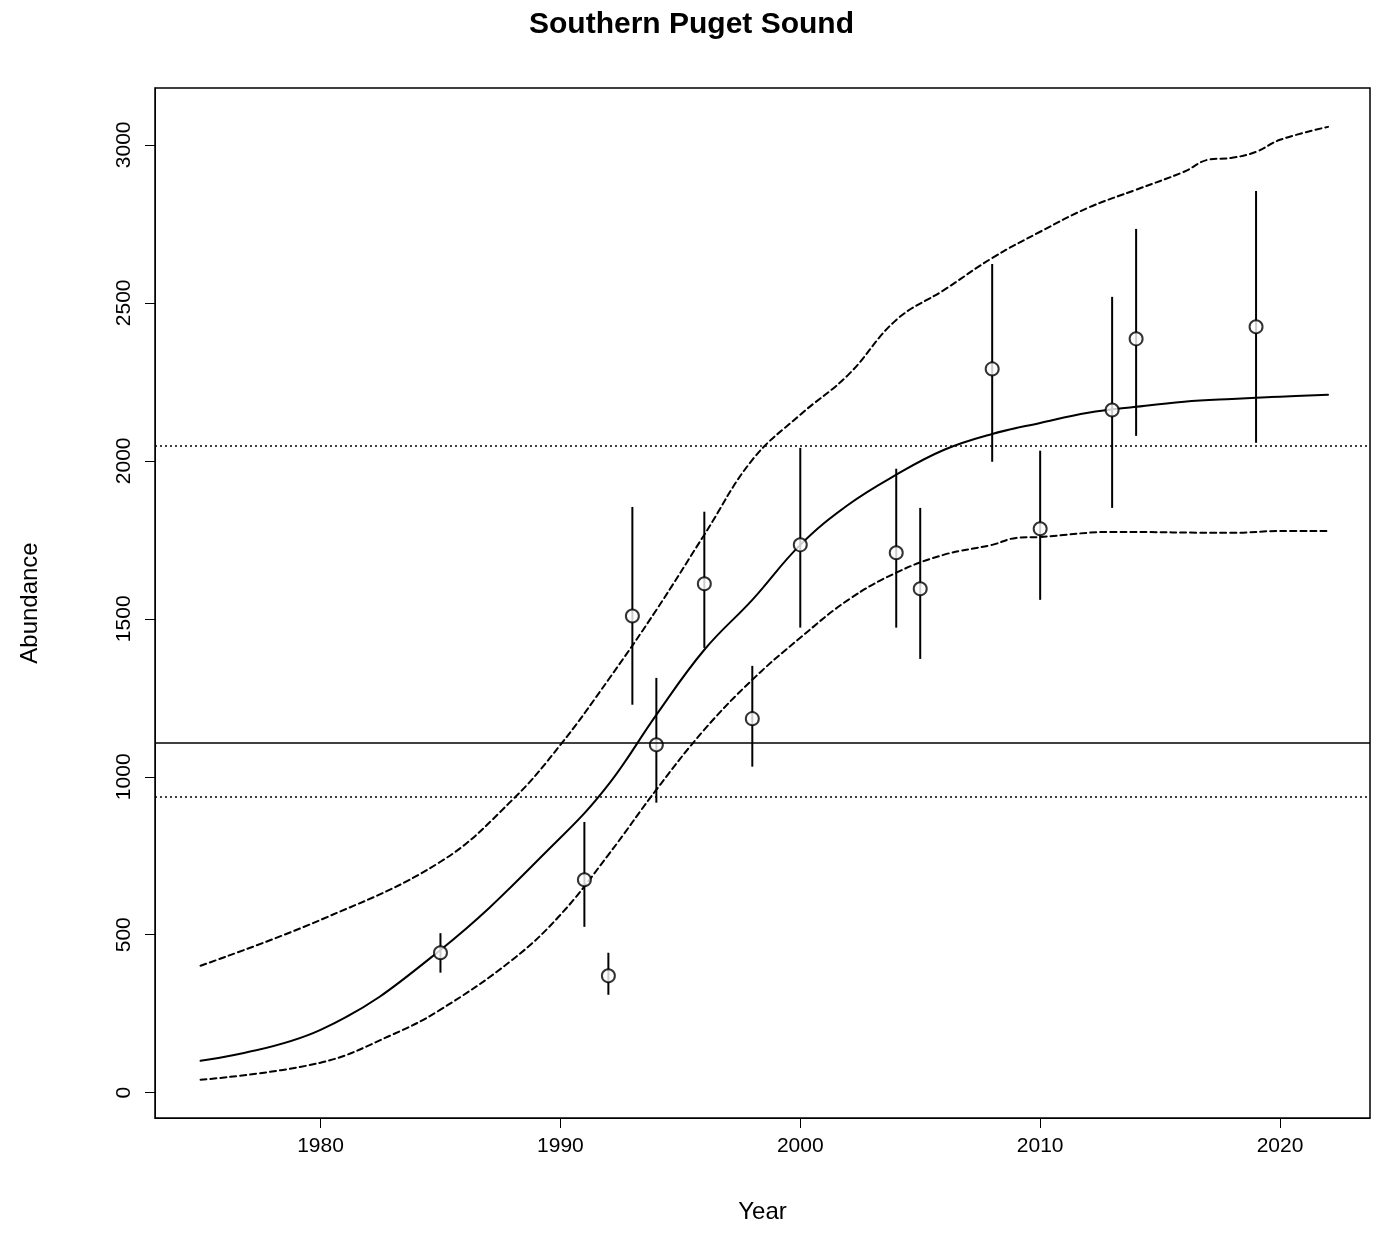  I want to click on y-axis-title: Abundance, so click(28, 603).